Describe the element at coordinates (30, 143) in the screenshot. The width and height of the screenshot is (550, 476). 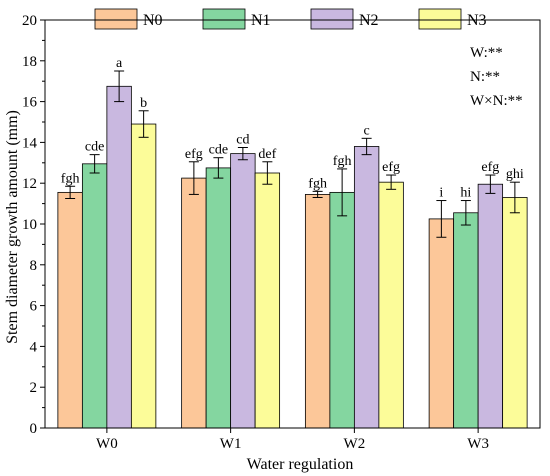
I see `y-tick-label: 14` at that location.